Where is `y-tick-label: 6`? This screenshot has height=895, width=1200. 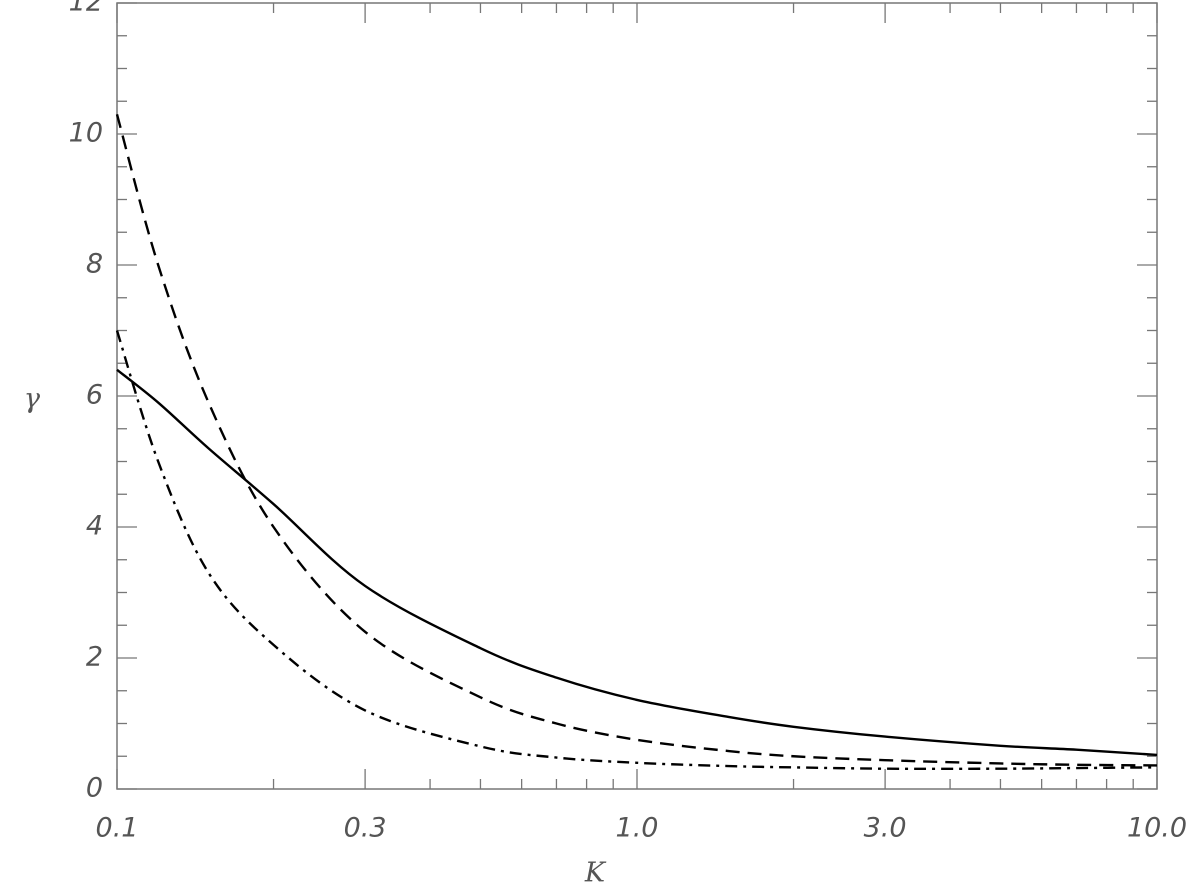 y-tick-label: 6 is located at coordinates (94, 395).